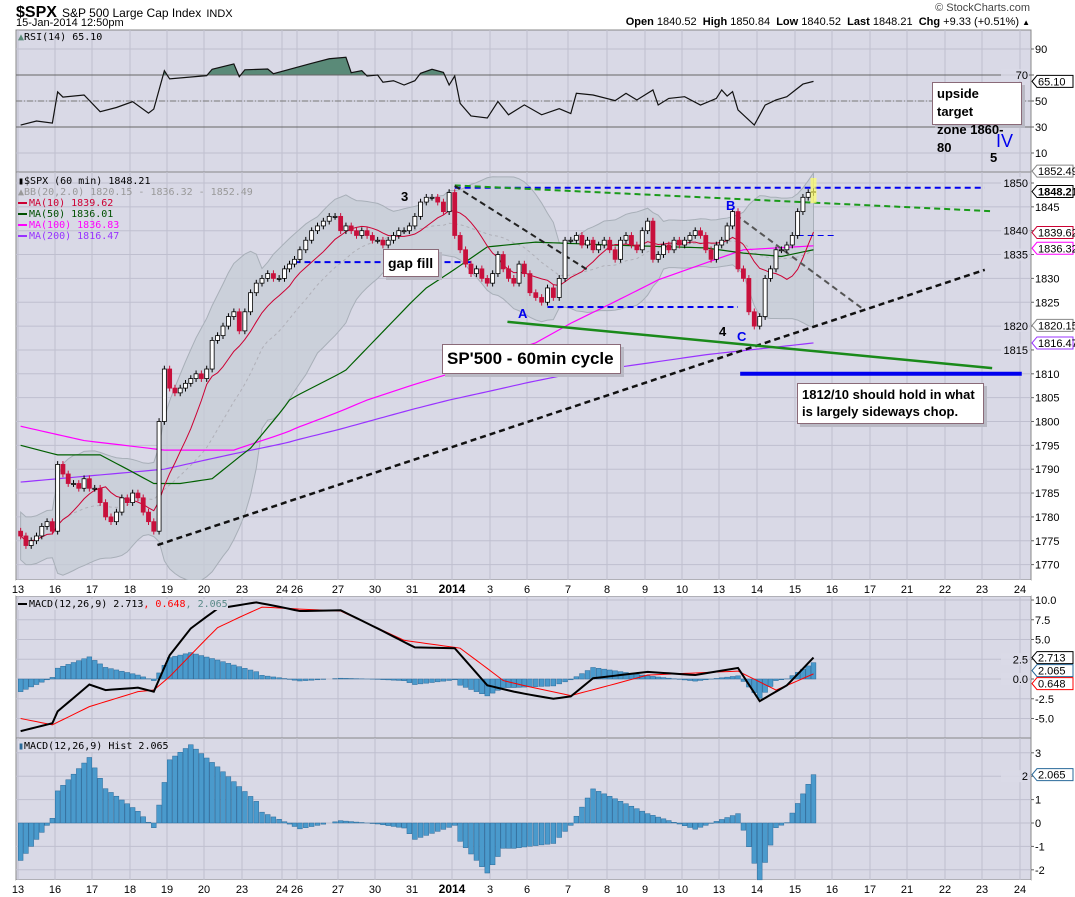 The image size is (1075, 897). Describe the element at coordinates (1020, 680) in the screenshot. I see `macd-axis-label: 0.0` at that location.